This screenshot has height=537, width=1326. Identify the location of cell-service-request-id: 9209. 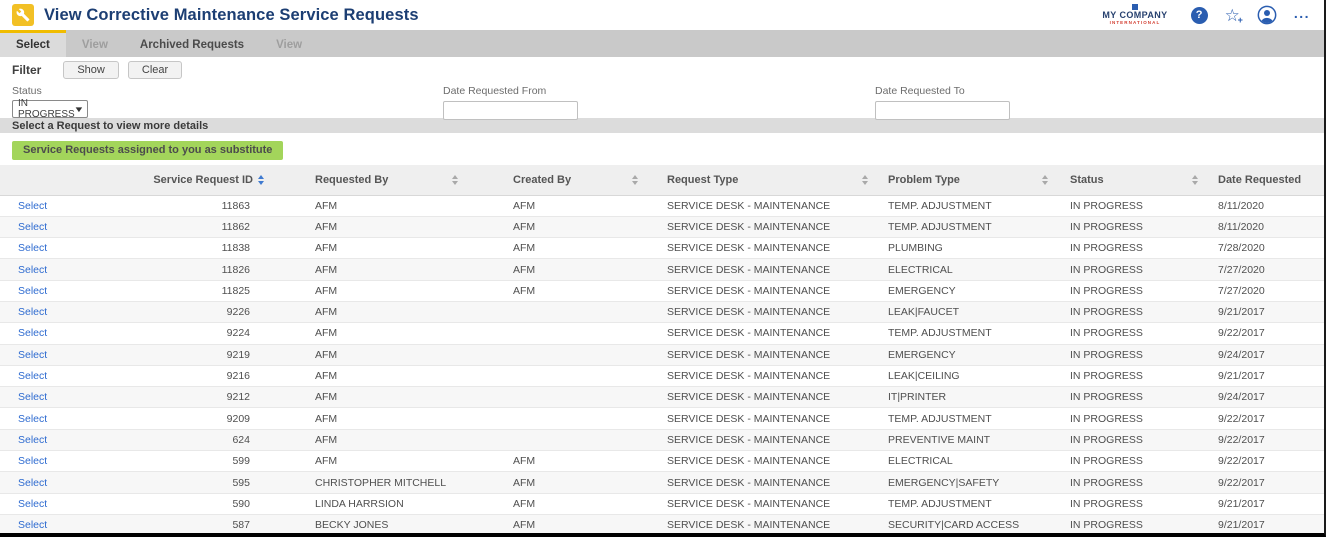
(210, 418).